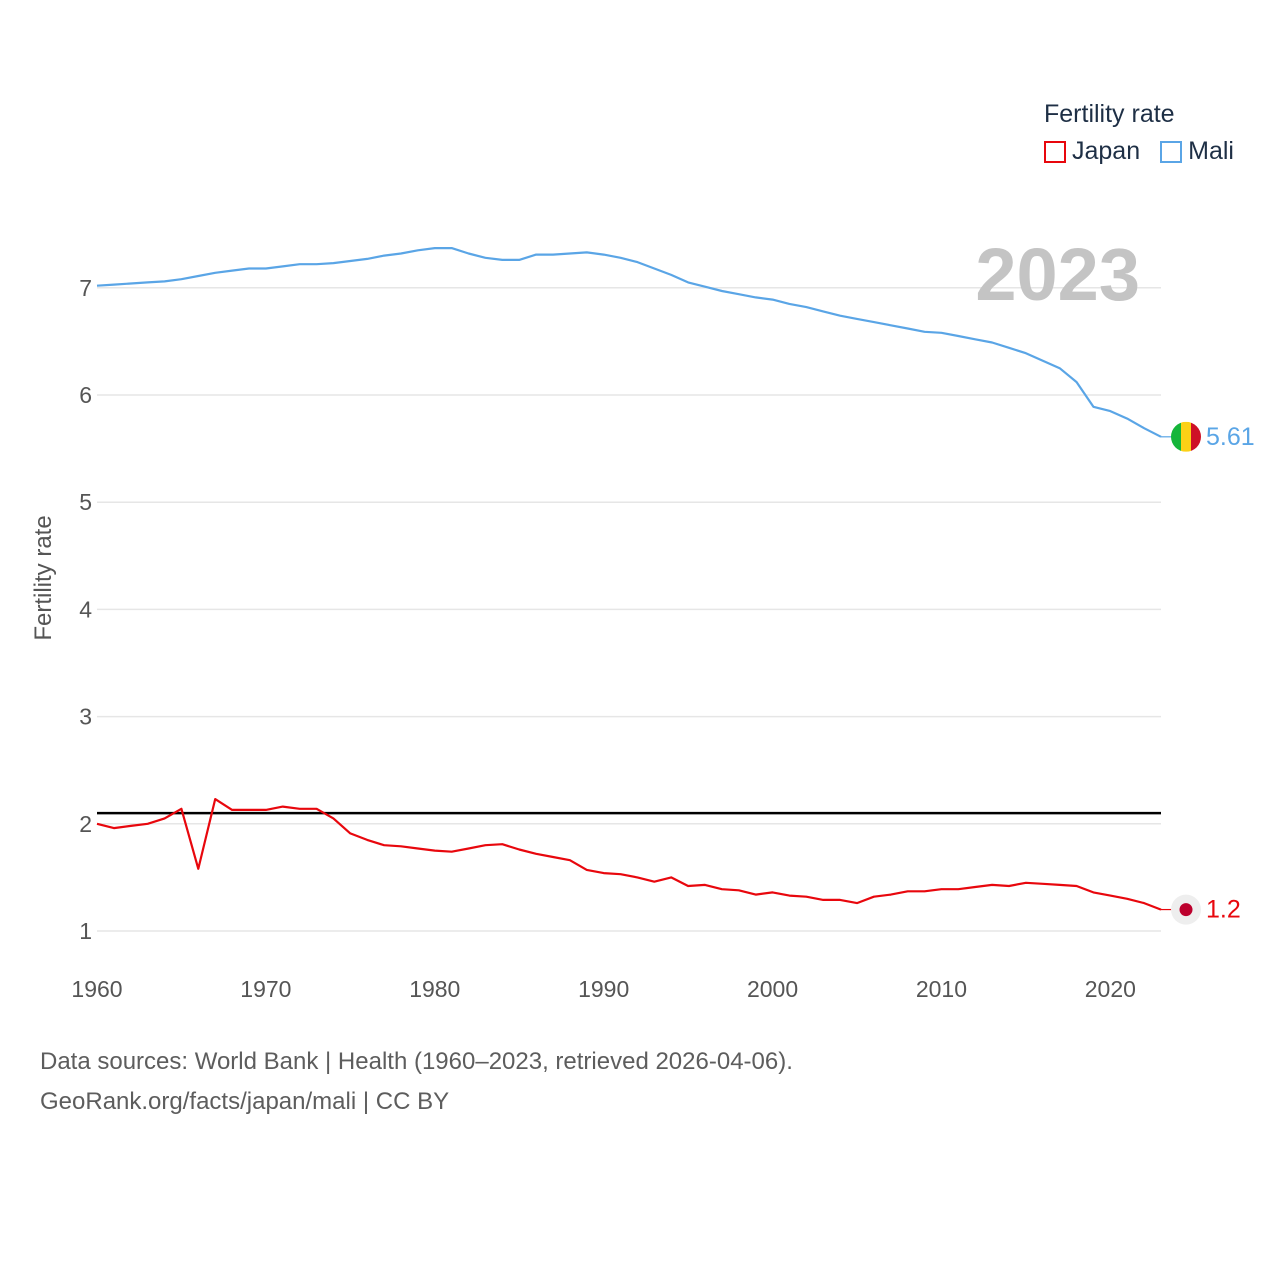 The width and height of the screenshot is (1280, 1280). I want to click on year-badge: 2023, so click(1057, 274).